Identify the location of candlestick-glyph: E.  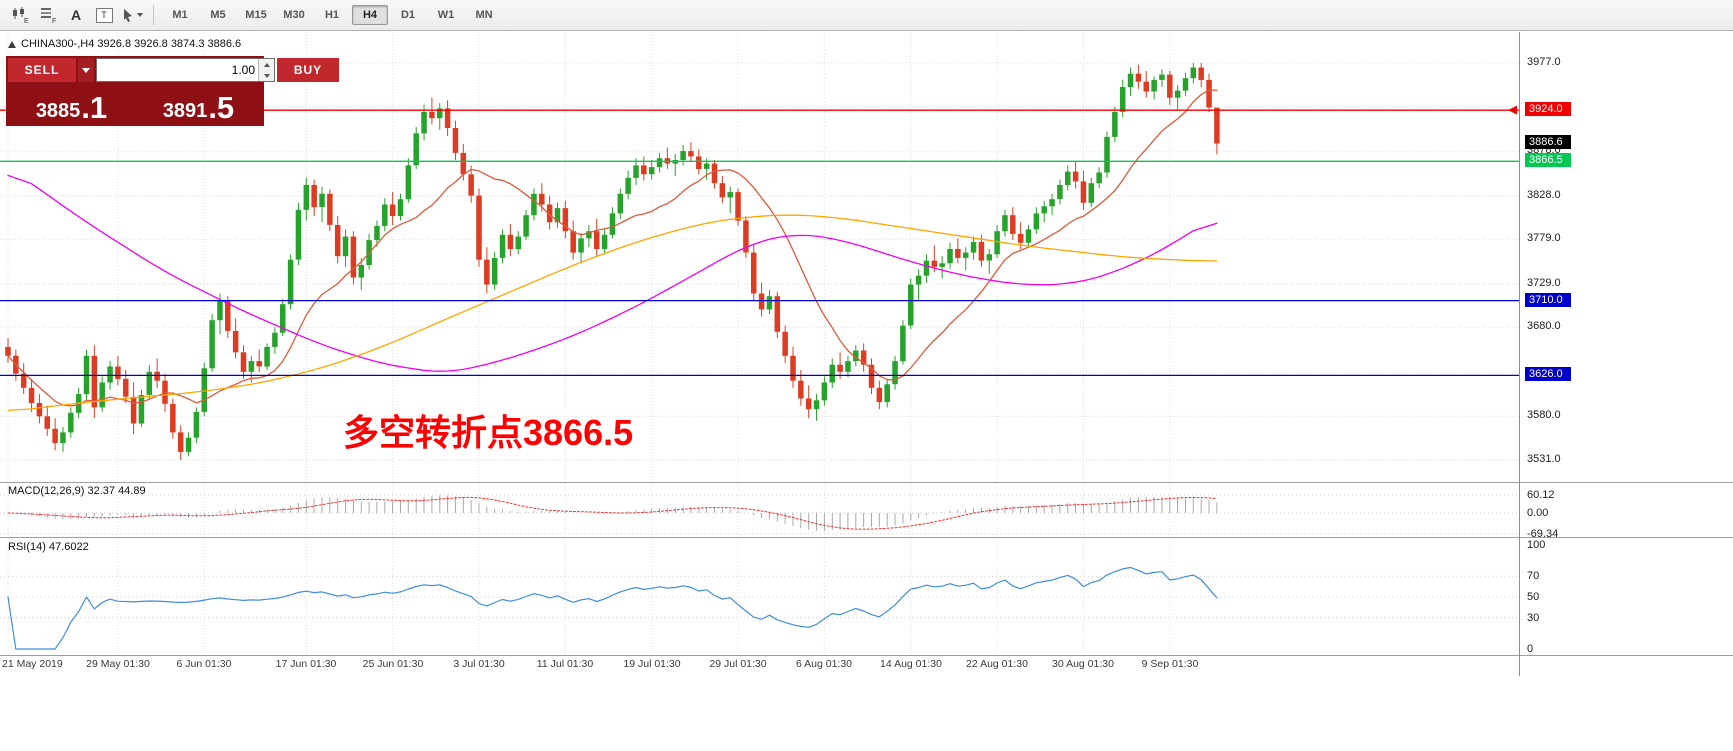
(21, 15).